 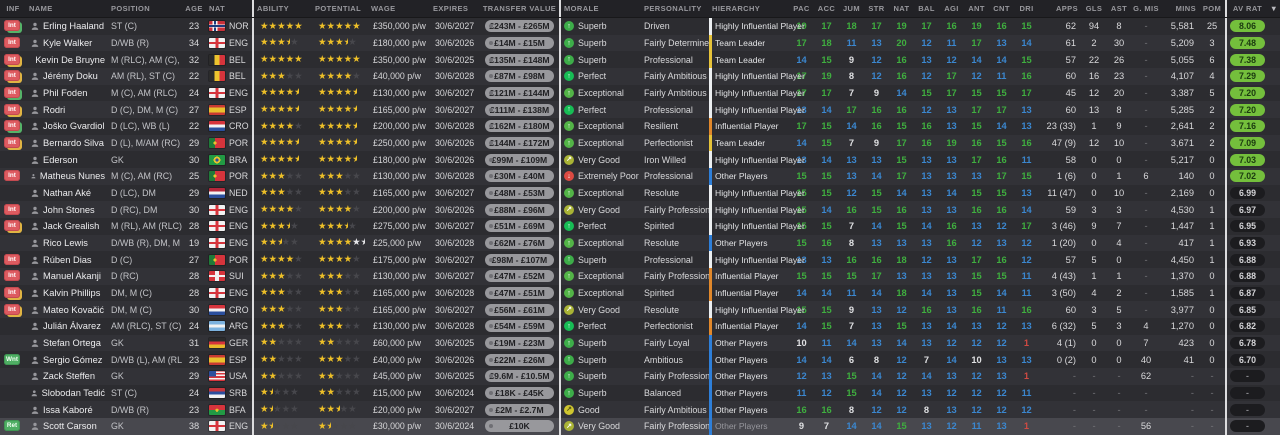 What do you see at coordinates (455, 343) in the screenshot?
I see `cell-expires: 30/6/2025` at bounding box center [455, 343].